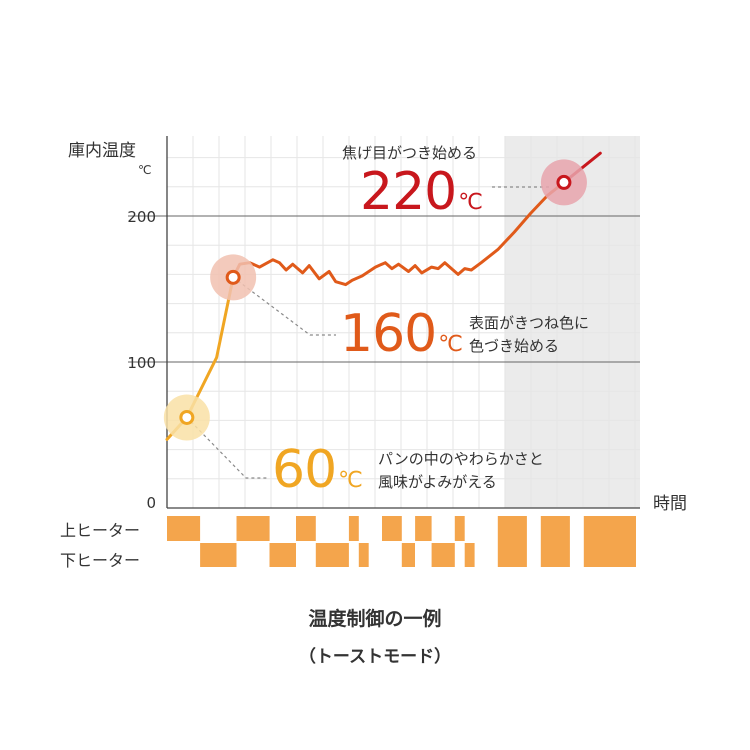  Describe the element at coordinates (529, 323) in the screenshot. I see `annotation-160-line-1: 表面がきつね色に` at that location.